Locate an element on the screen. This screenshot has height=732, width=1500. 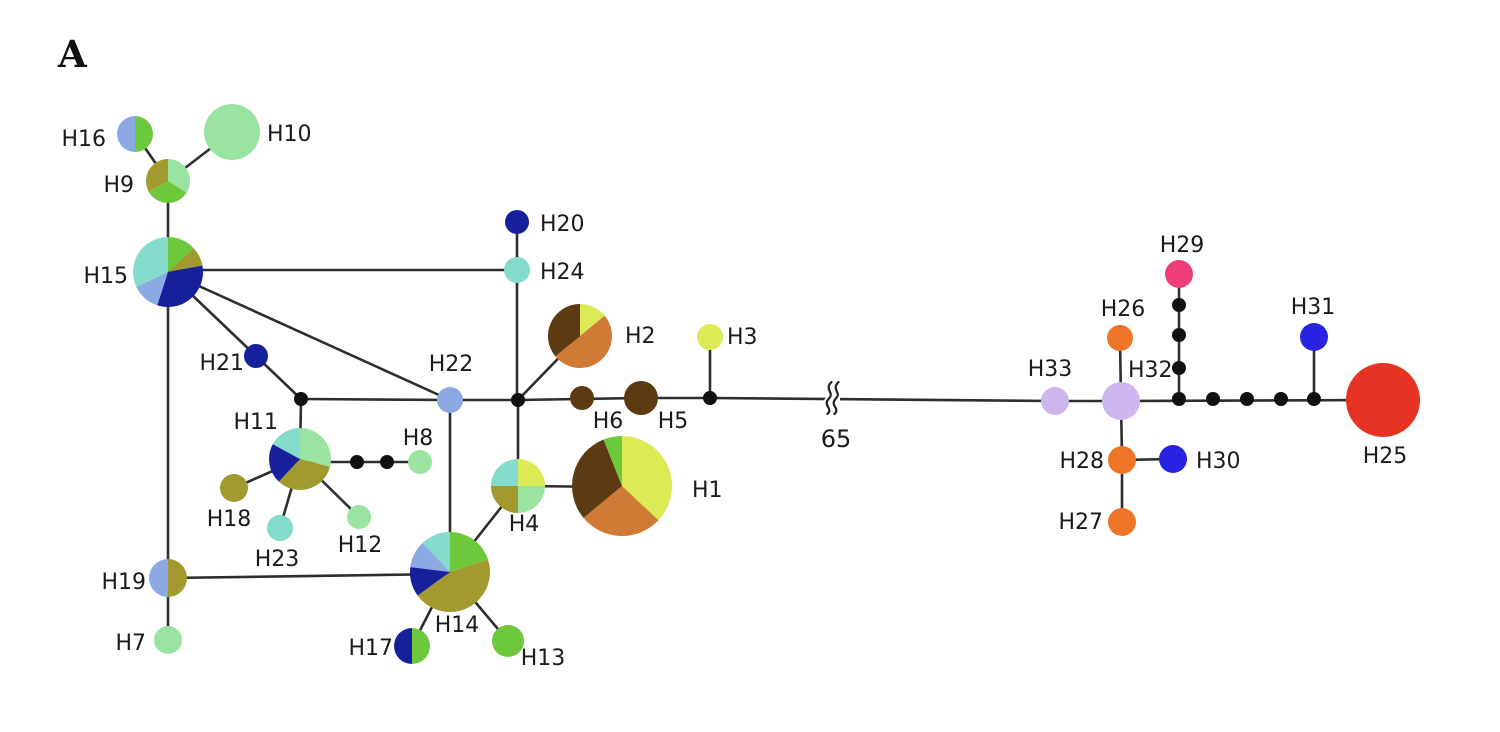
haplotype-node-H11-slice-turquoise is located at coordinates (286, 443).